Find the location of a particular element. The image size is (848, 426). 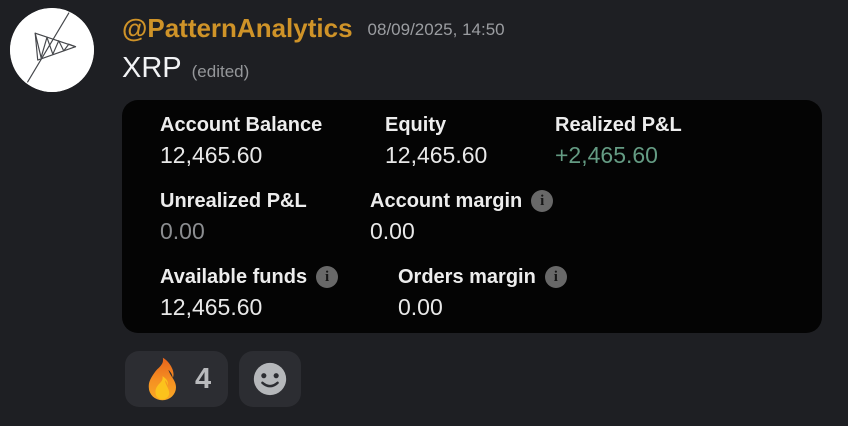

stat-label: Realized P&L is located at coordinates (618, 125).